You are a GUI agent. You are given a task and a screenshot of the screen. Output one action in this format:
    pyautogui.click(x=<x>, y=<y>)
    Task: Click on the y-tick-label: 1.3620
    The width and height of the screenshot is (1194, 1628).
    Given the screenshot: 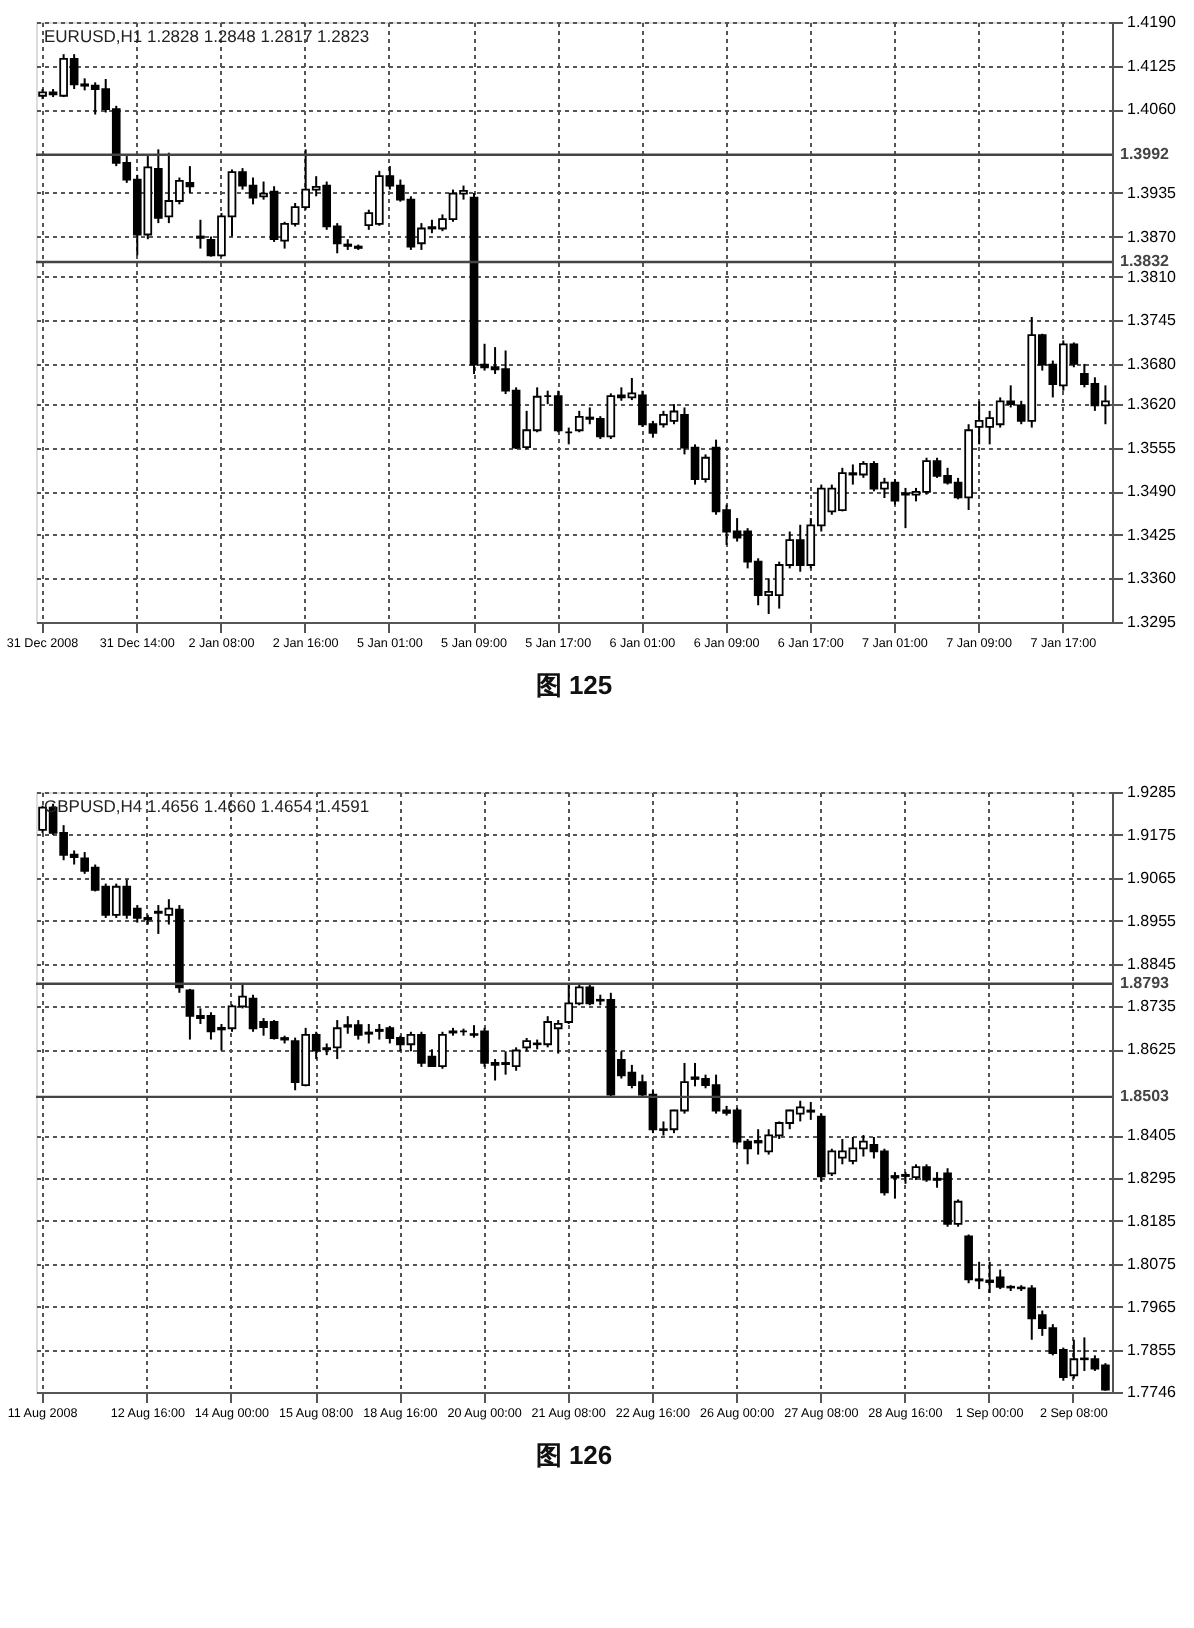 What is the action you would take?
    pyautogui.click(x=1152, y=404)
    